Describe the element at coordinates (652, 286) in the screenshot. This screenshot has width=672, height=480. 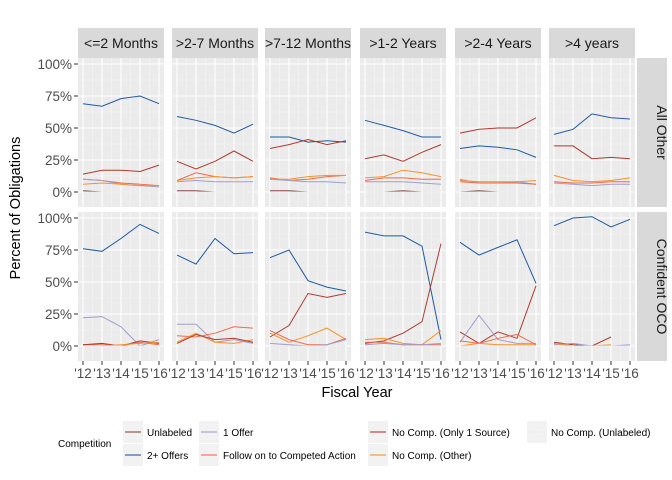
I see `row-strip` at that location.